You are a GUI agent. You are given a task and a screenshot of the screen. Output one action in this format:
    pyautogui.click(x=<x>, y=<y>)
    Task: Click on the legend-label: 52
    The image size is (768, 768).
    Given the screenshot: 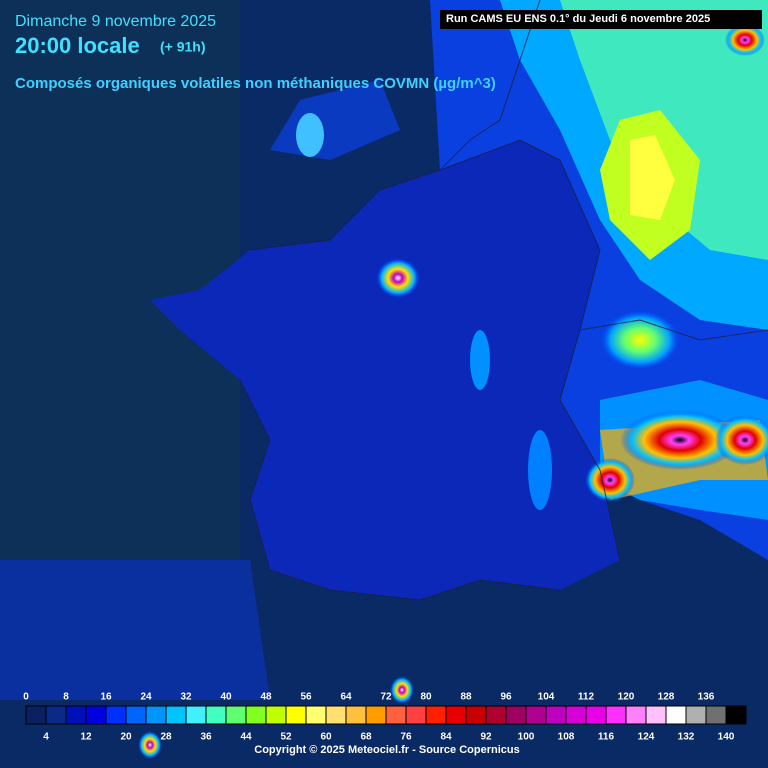 What is the action you would take?
    pyautogui.click(x=286, y=737)
    